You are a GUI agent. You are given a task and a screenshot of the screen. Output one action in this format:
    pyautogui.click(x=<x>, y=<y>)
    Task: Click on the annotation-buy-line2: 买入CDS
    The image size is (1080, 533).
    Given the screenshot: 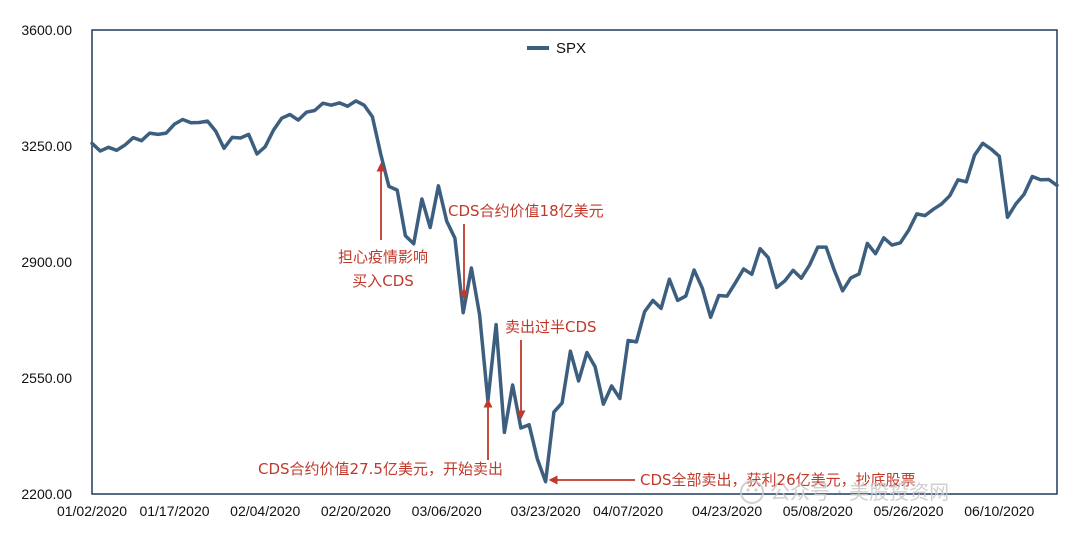 What is the action you would take?
    pyautogui.click(x=383, y=281)
    